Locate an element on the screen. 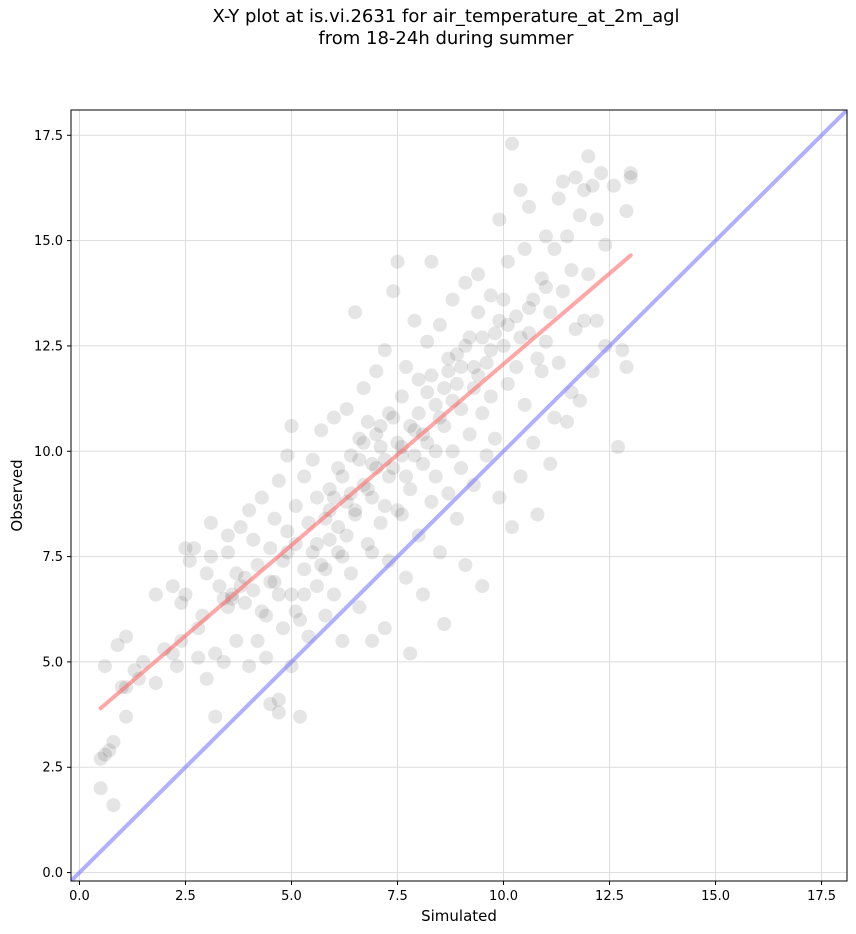  y-tick-label: 10.0 is located at coordinates (48, 452).